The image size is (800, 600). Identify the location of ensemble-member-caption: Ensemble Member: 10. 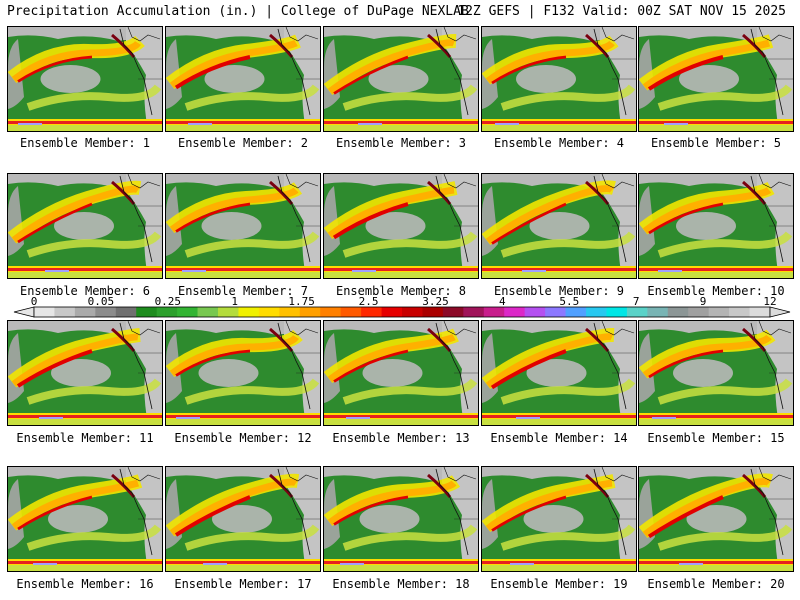
(716, 291).